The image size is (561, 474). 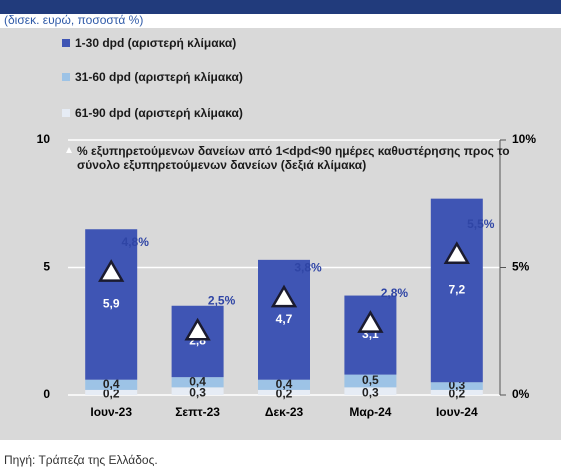 What do you see at coordinates (481, 224) in the screenshot?
I see `data-label: 5,5%` at bounding box center [481, 224].